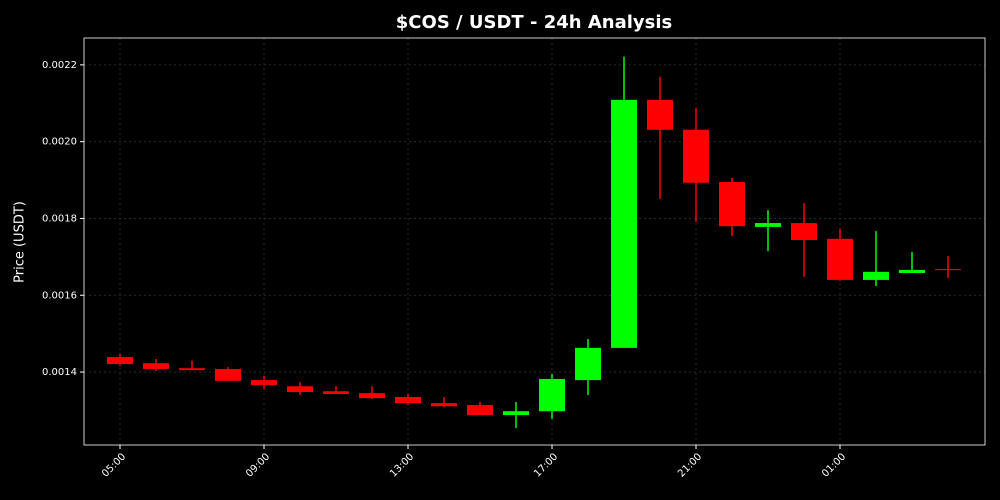  What do you see at coordinates (59, 218) in the screenshot?
I see `y-tick-label: 0.0018` at bounding box center [59, 218].